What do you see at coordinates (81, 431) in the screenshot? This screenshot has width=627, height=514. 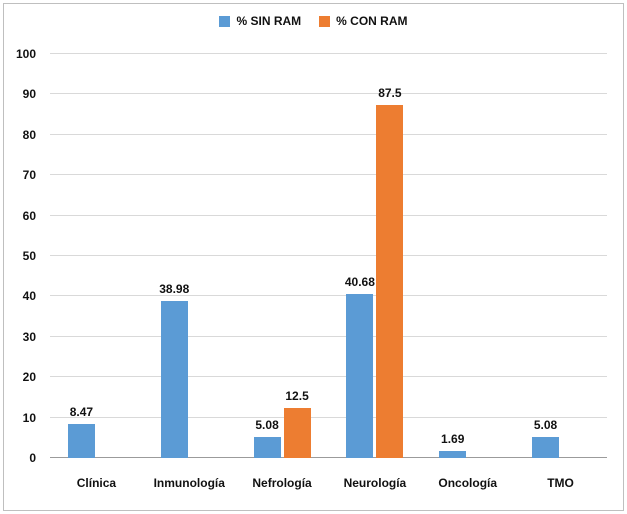 I see `bar: 8.47` at bounding box center [81, 431].